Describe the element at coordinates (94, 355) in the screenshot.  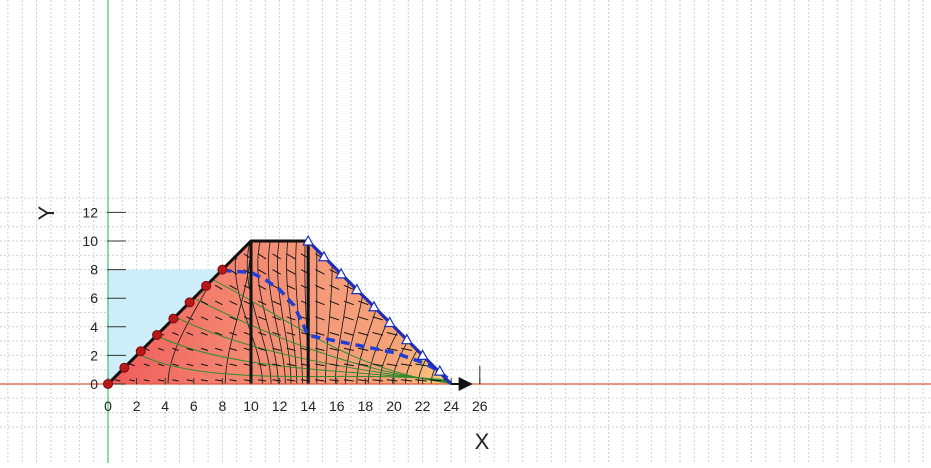
I see `y-tick-label: 2` at that location.